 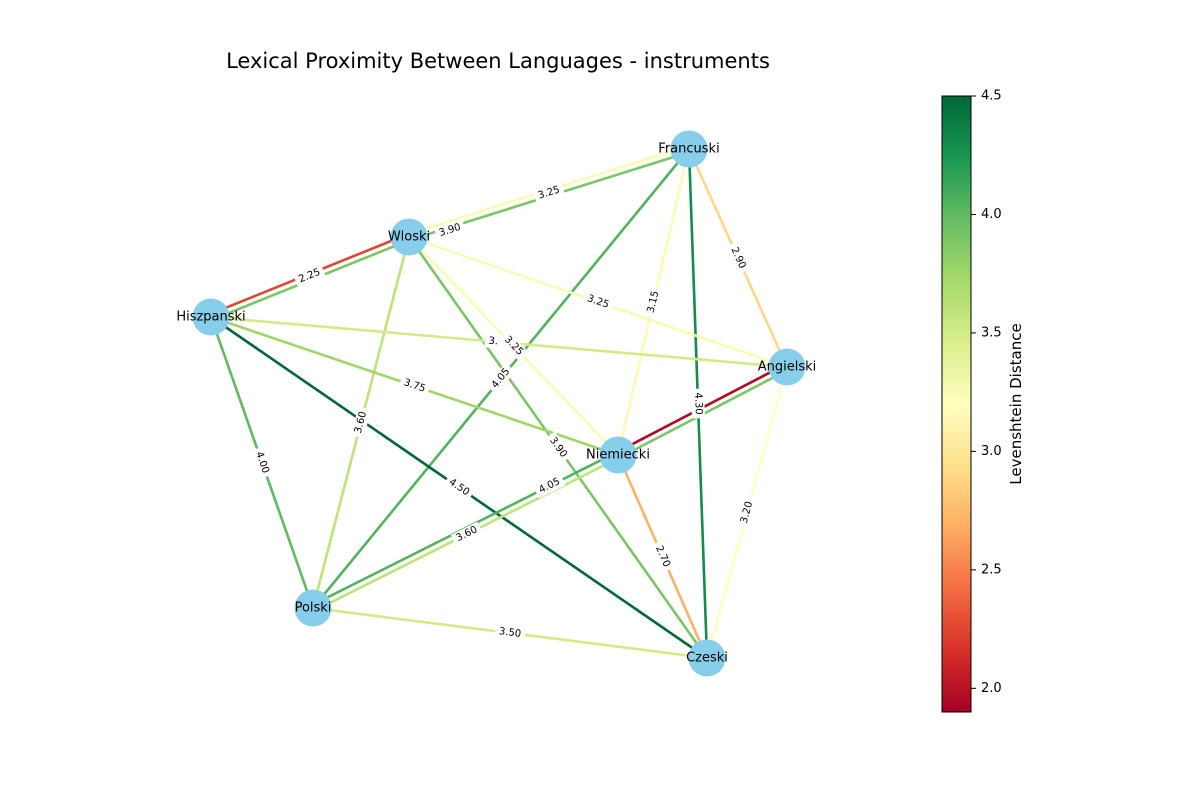 I want to click on node-label: Hiszpanski, so click(x=210, y=317).